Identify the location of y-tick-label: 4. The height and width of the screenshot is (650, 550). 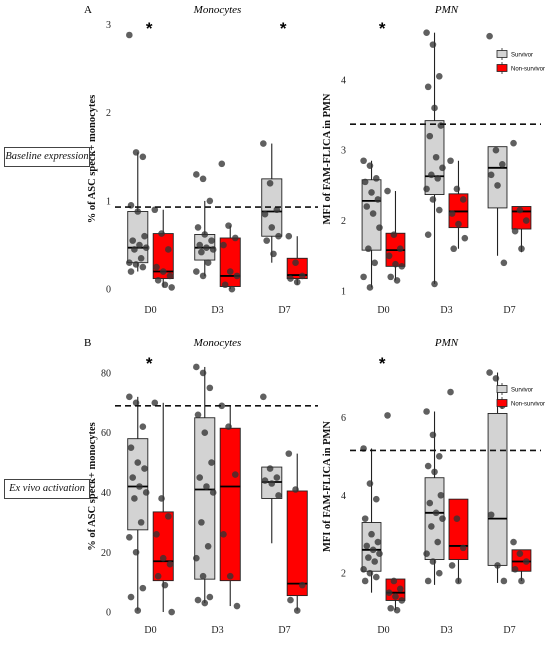
(343, 80).